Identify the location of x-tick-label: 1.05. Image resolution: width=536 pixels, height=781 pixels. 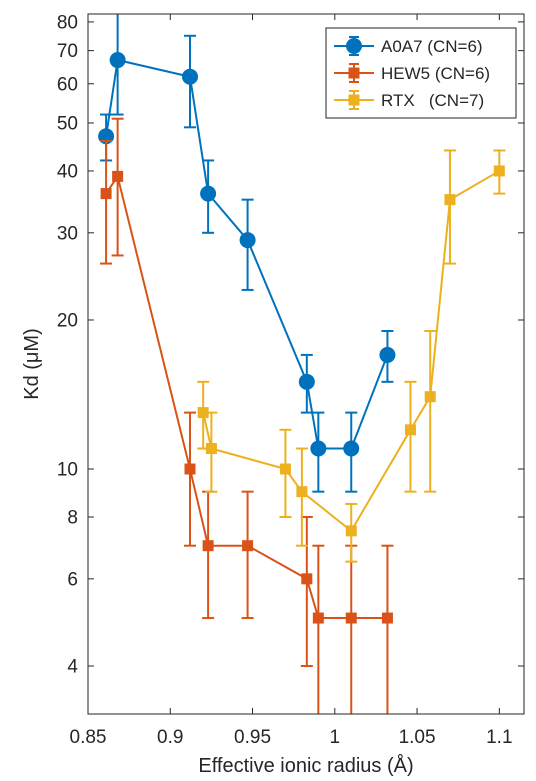
(417, 737).